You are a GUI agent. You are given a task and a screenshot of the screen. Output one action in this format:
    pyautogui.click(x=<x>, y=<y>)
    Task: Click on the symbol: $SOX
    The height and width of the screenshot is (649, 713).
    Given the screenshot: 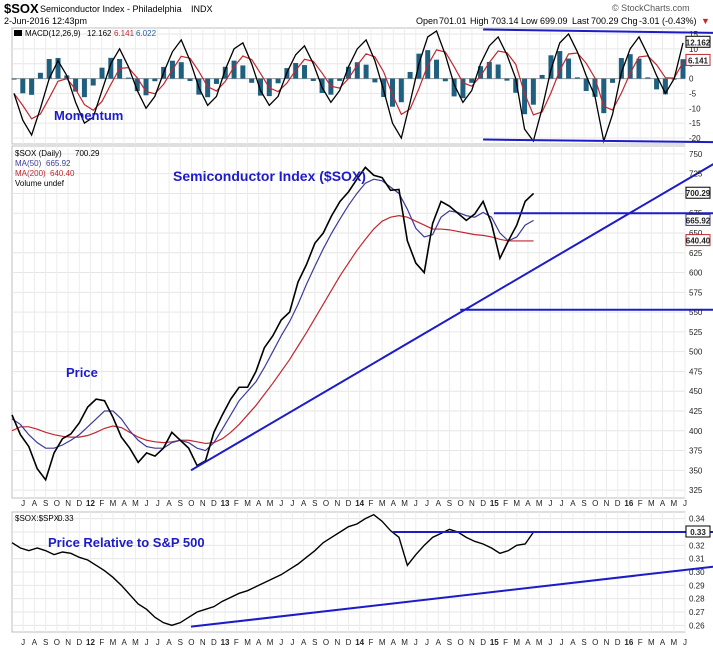 What is the action you would take?
    pyautogui.click(x=21, y=8)
    